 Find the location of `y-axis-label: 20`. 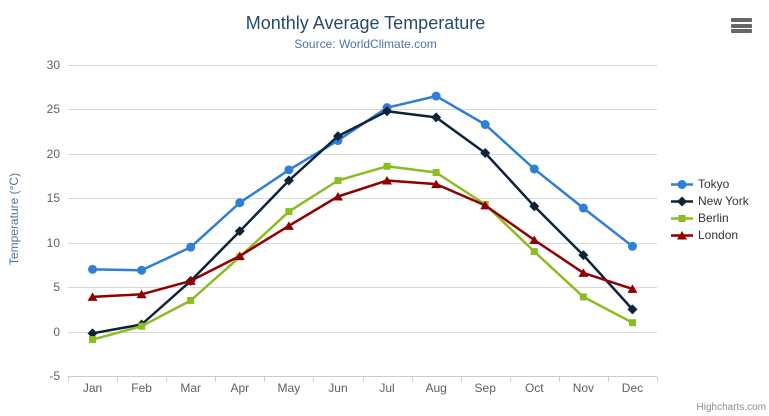

y-axis-label: 20 is located at coordinates (54, 154).